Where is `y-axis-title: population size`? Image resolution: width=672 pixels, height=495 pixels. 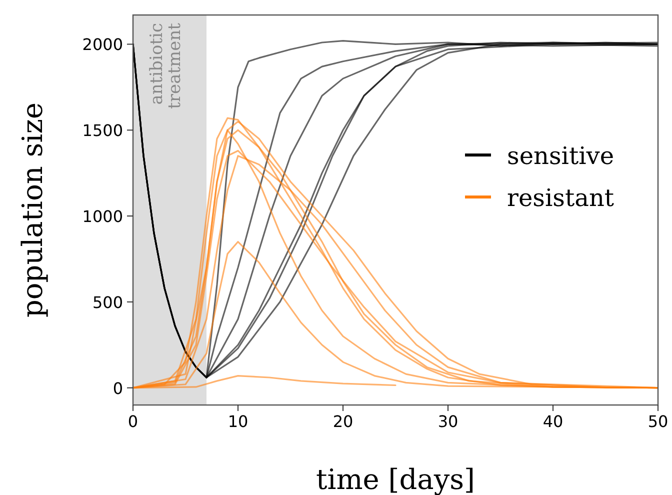 y-axis-title: population size is located at coordinates (32, 210).